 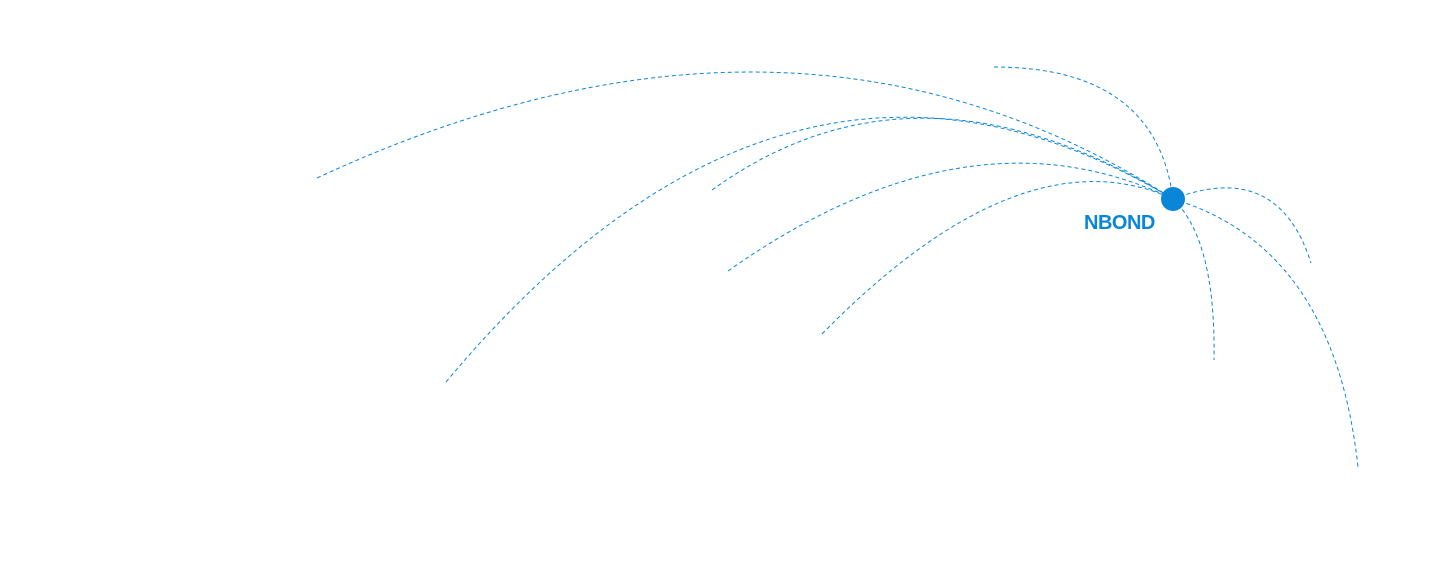 What do you see at coordinates (1119, 223) in the screenshot?
I see `brand-label: NBOND` at bounding box center [1119, 223].